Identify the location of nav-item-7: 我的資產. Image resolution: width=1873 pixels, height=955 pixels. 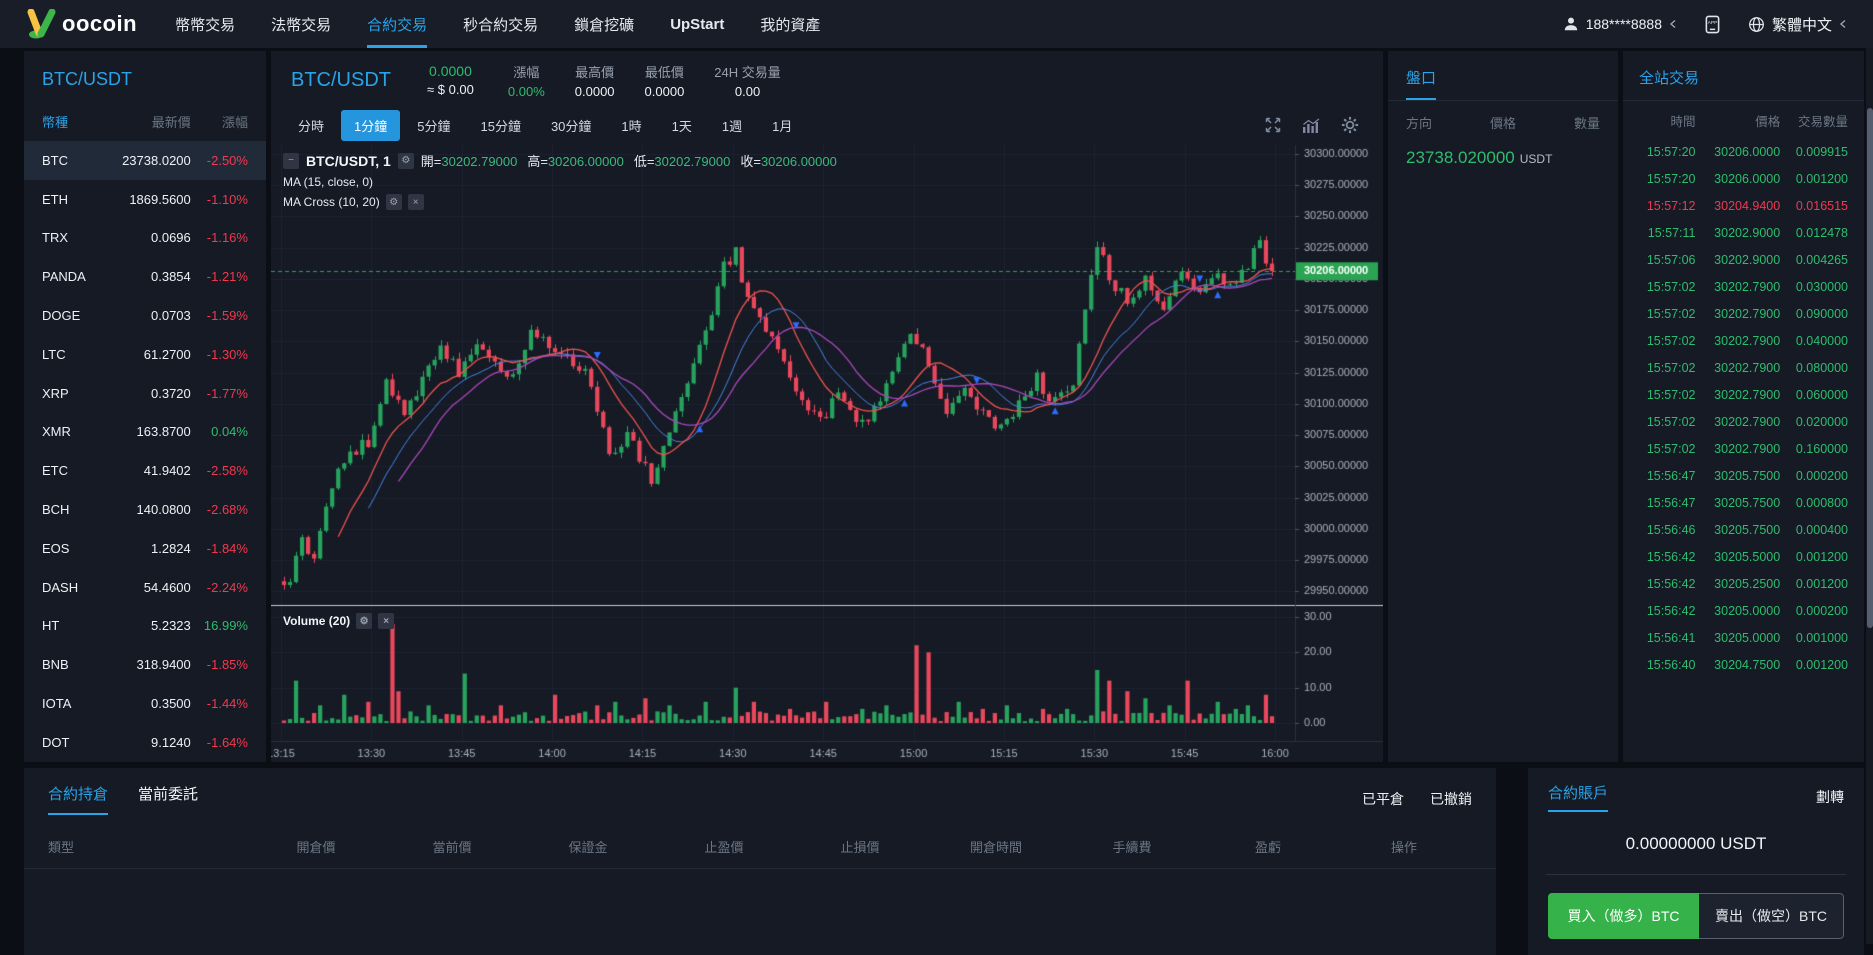
(790, 24).